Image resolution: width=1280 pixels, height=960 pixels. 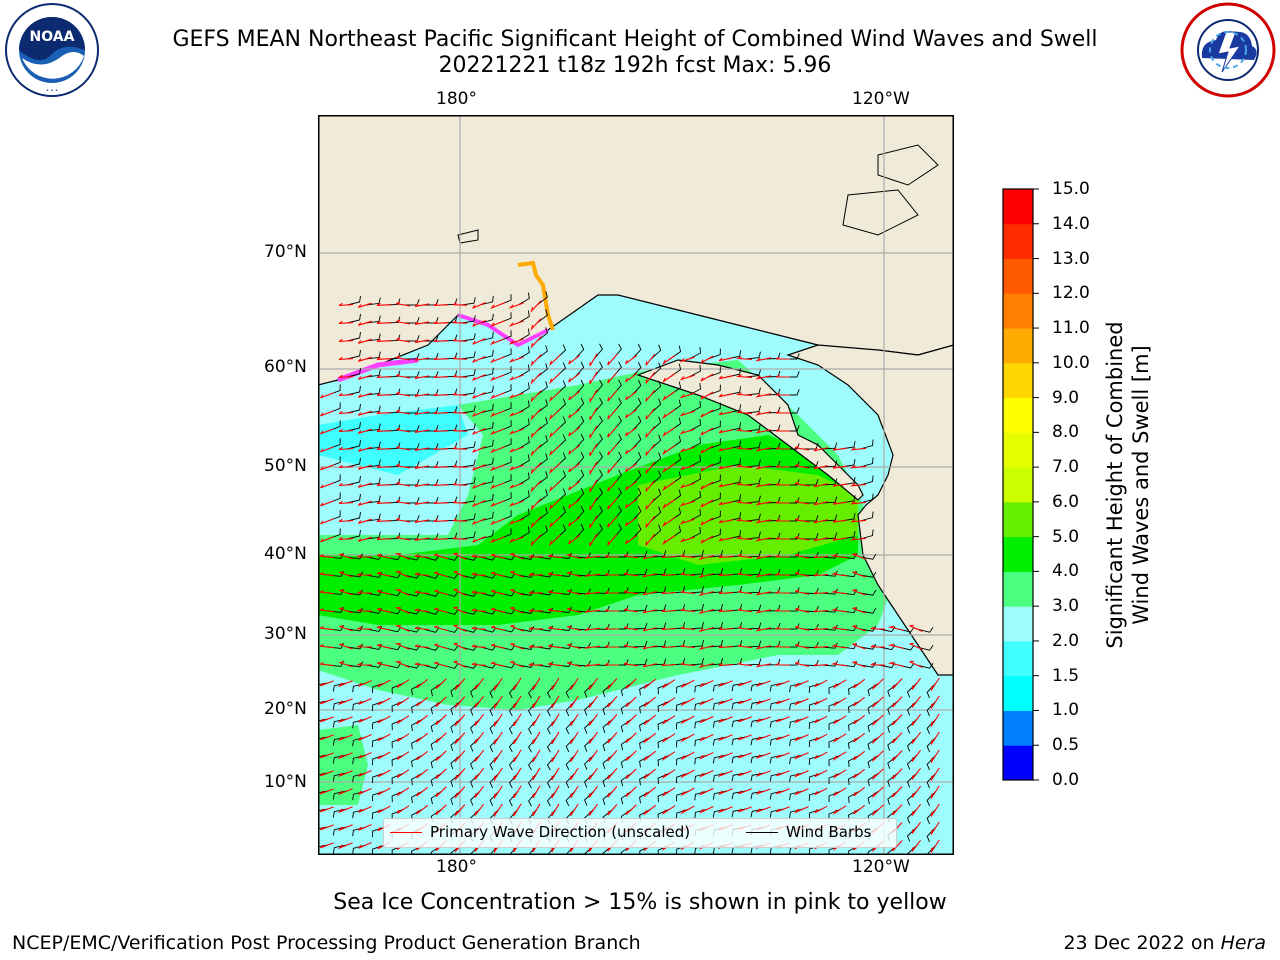 What do you see at coordinates (1066, 675) in the screenshot?
I see `colorbar-tick-label: 1.5` at bounding box center [1066, 675].